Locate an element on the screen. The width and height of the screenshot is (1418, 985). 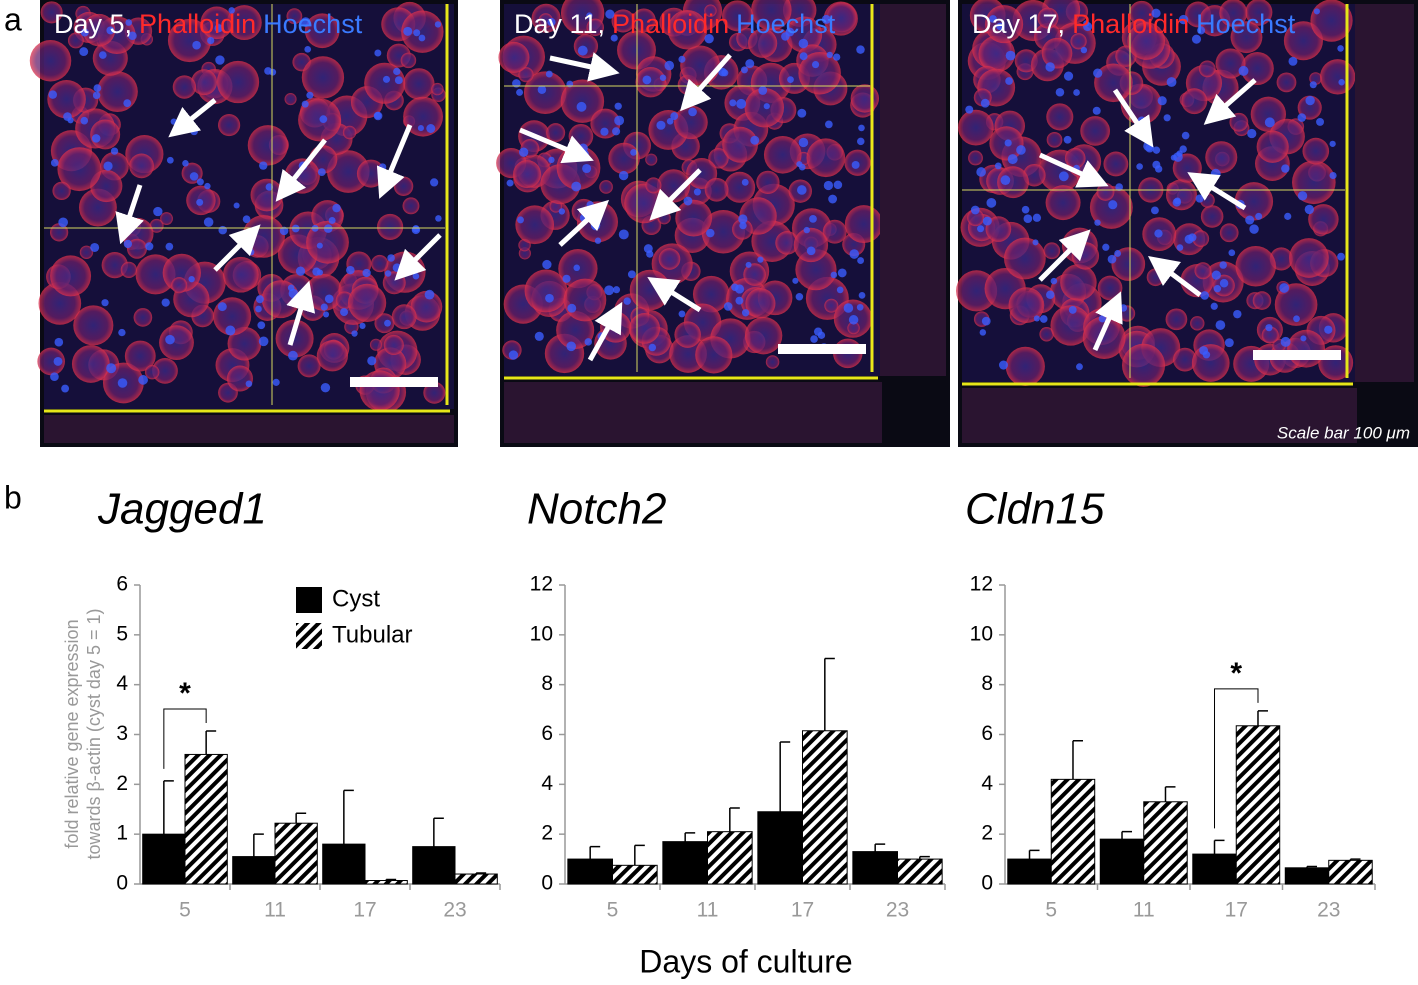
y-axis-label: towards β-actin (cyst day 5 = 1) is located at coordinates (94, 734).